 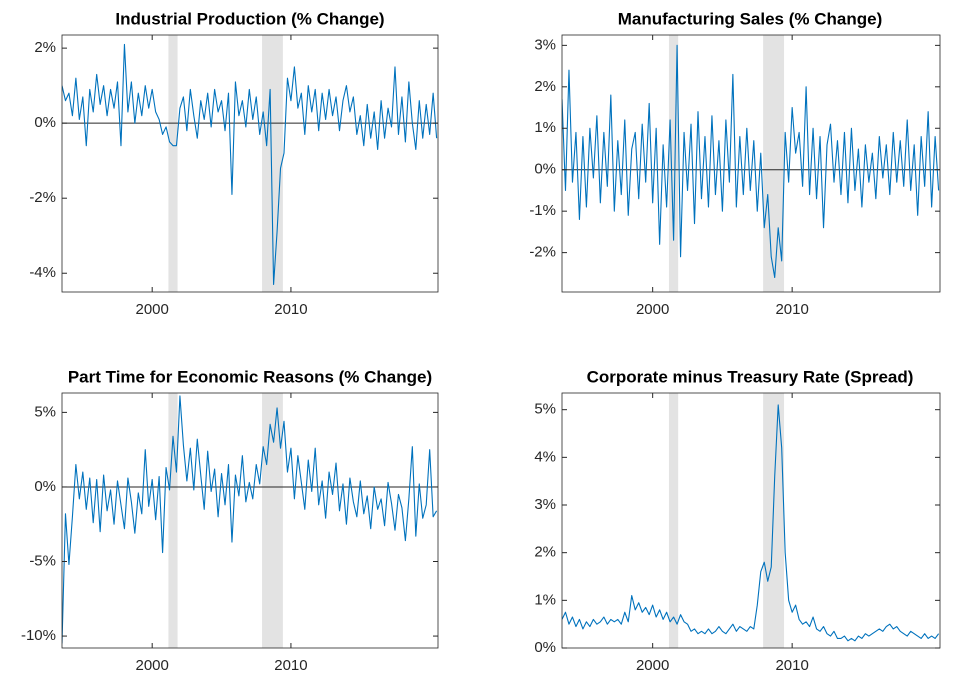 I want to click on y-tick-label: -4%, so click(x=42, y=272).